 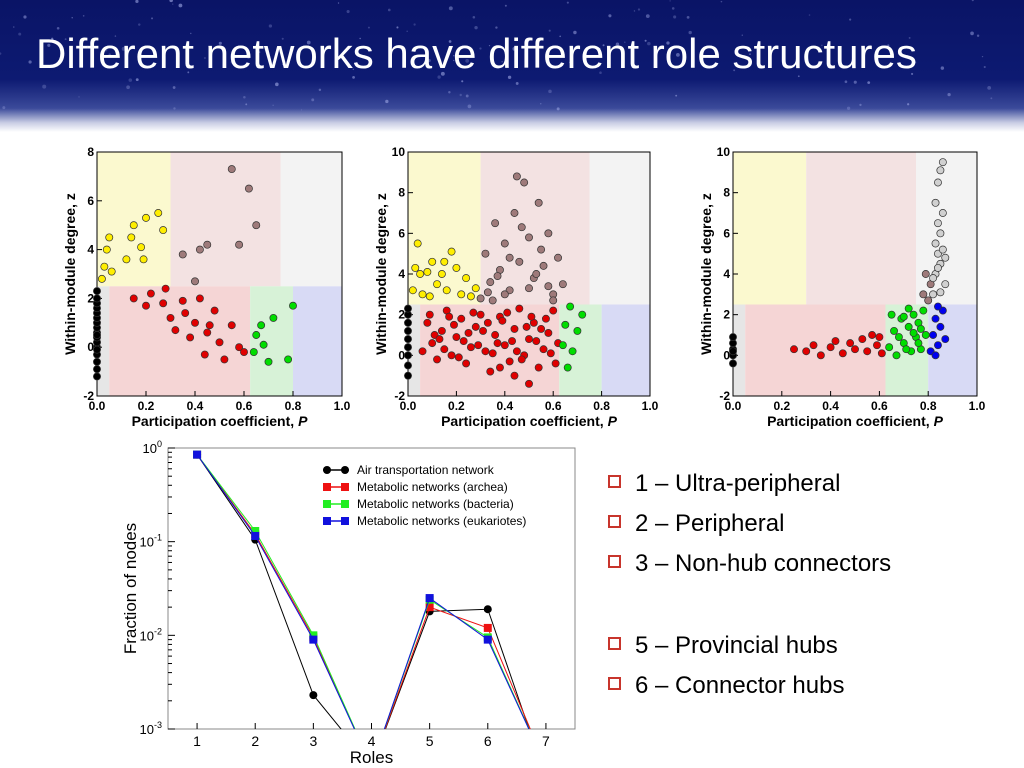 I want to click on x-tick-label: 0.4, so click(x=830, y=406).